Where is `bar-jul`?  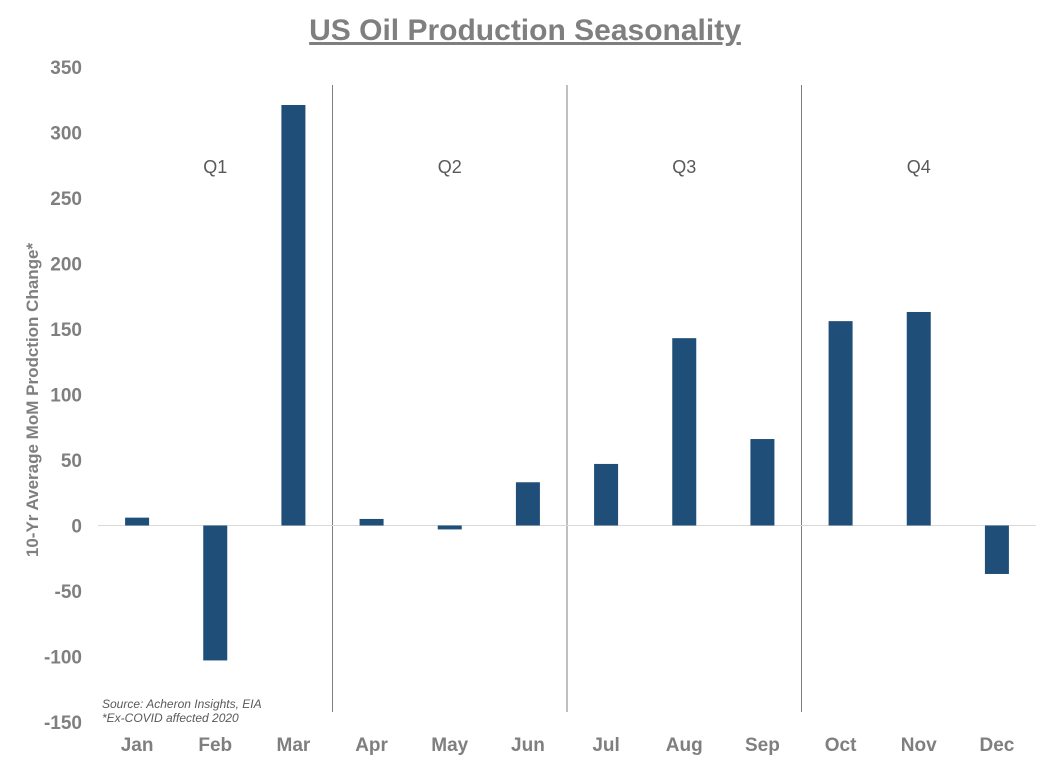
bar-jul is located at coordinates (606, 494).